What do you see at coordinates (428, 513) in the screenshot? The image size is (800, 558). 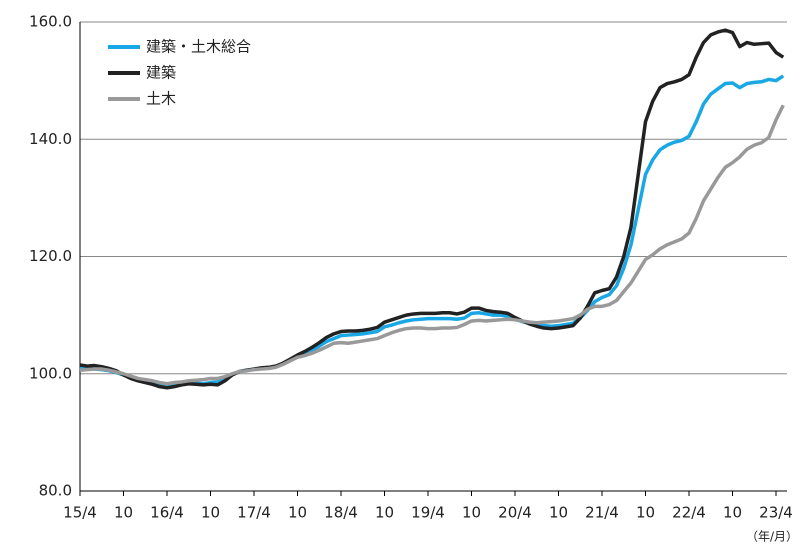 I see `x-tick-label: 19/4` at bounding box center [428, 513].